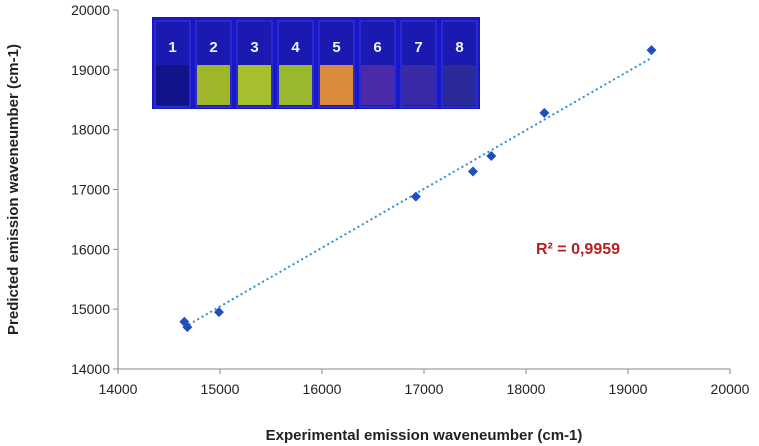 Image resolution: width=759 pixels, height=446 pixels. I want to click on x-axis-ticks: 14000 15000 16000 17000 18000 19000 20000, so click(424, 383).